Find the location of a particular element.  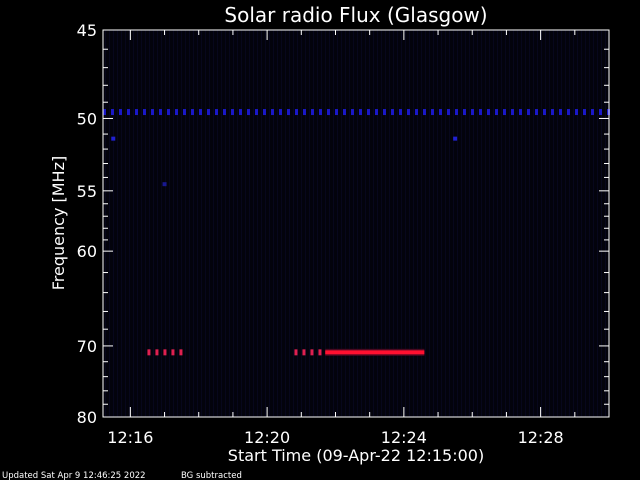

y-tick-label: 55 is located at coordinates (87, 191).